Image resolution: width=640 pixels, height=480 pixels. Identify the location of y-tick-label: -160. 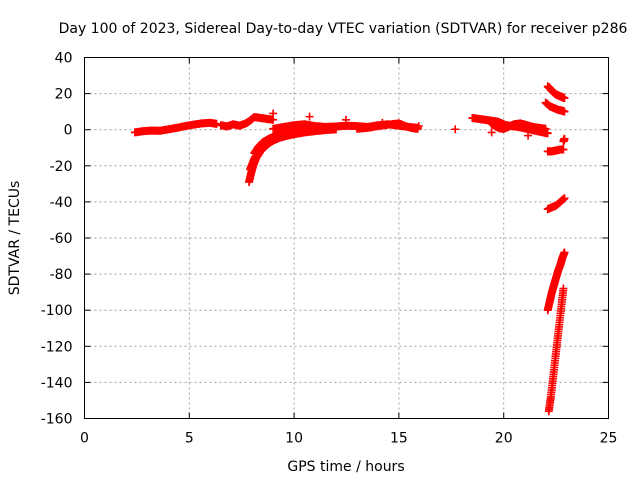
(57, 420).